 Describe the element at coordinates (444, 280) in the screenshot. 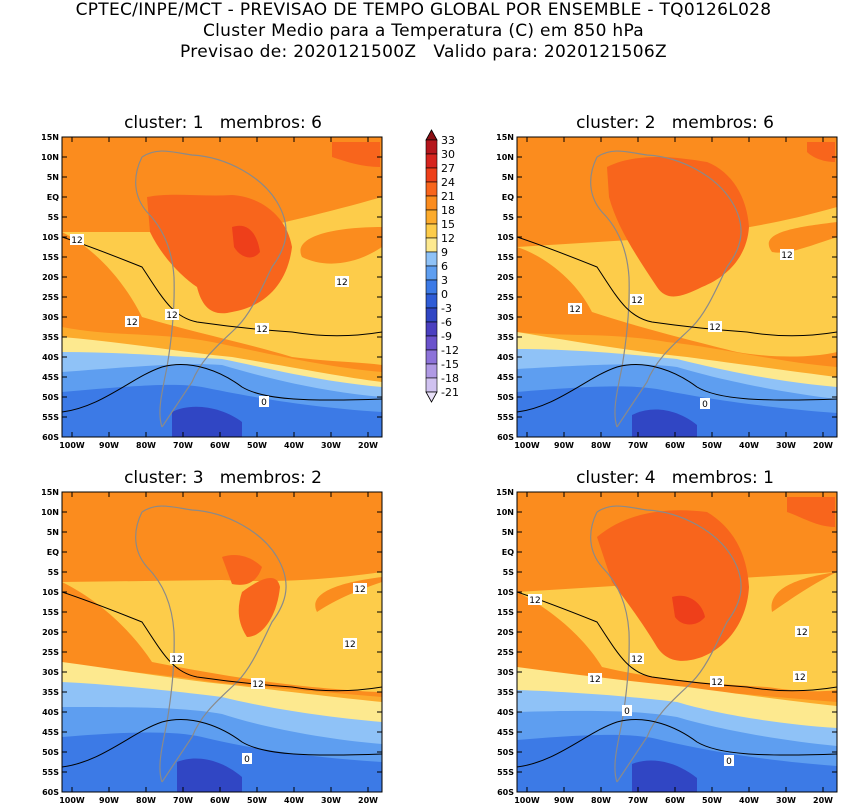

I see `colorbar-label: 3` at that location.